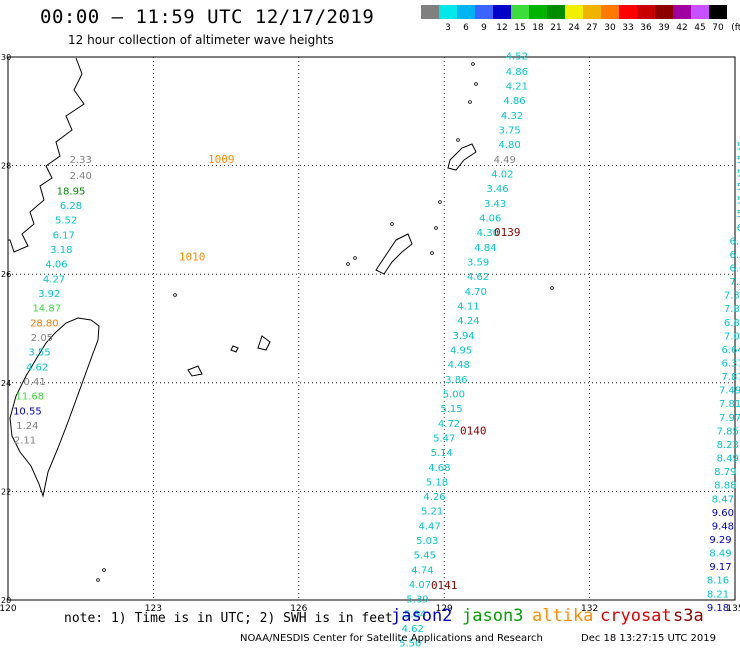  I want to click on wave-height-reading: 3.92, so click(49, 294).